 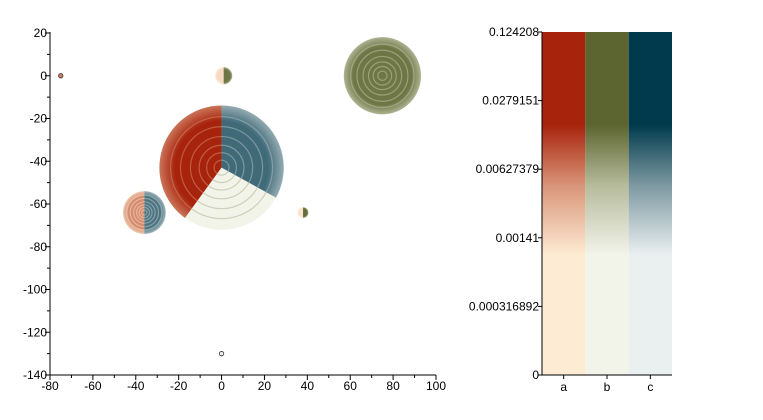 I want to click on y-tick-label: -80, so click(x=39, y=247).